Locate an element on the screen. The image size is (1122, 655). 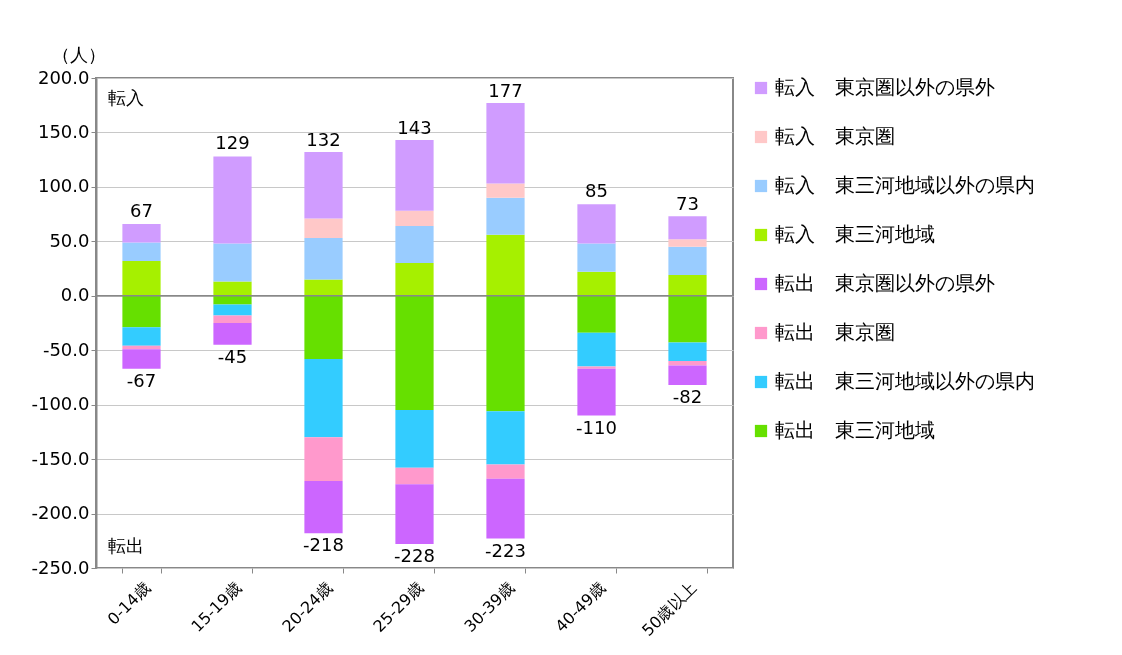
legend-label: 転入 東三河地域以外の県内 is located at coordinates (905, 185).